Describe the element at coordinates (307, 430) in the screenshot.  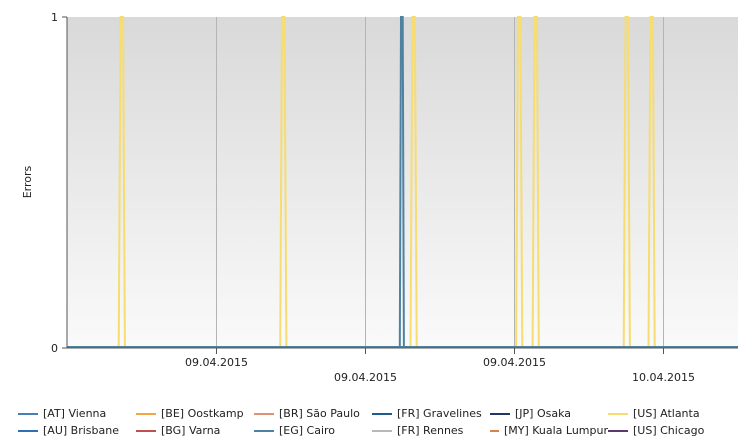
I see `legend-label: [EG] Cairo` at that location.